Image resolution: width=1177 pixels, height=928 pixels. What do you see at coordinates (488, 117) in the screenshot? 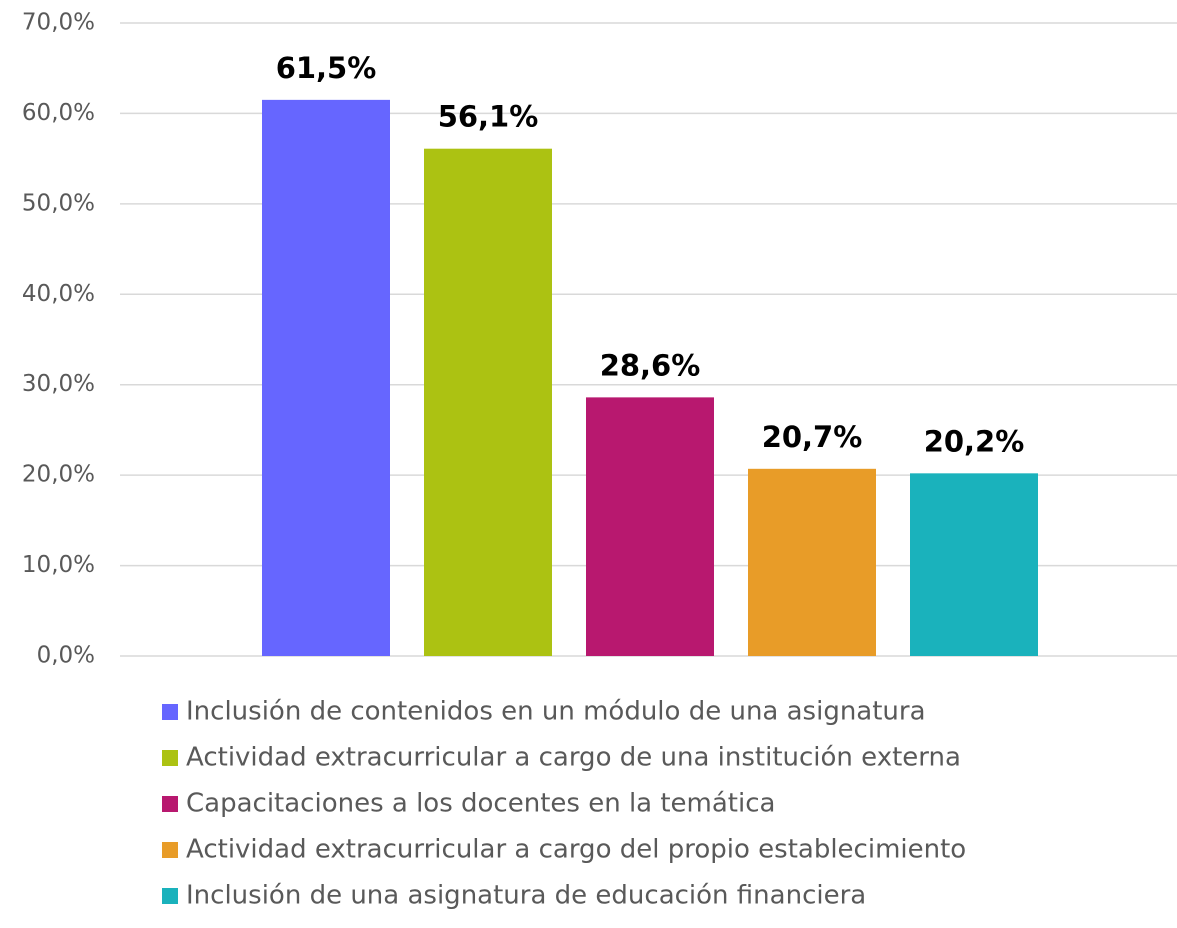
I see `data-label: 56,1%` at bounding box center [488, 117].